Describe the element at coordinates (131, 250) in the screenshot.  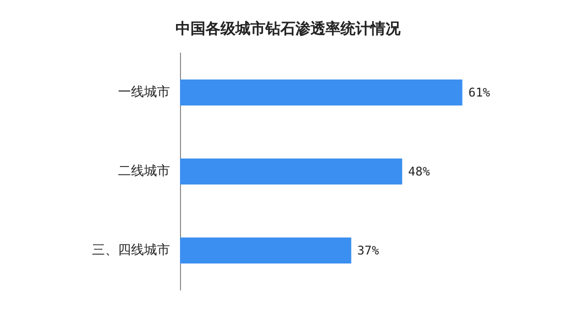
I see `y-tick-label: 三、四线城市` at that location.